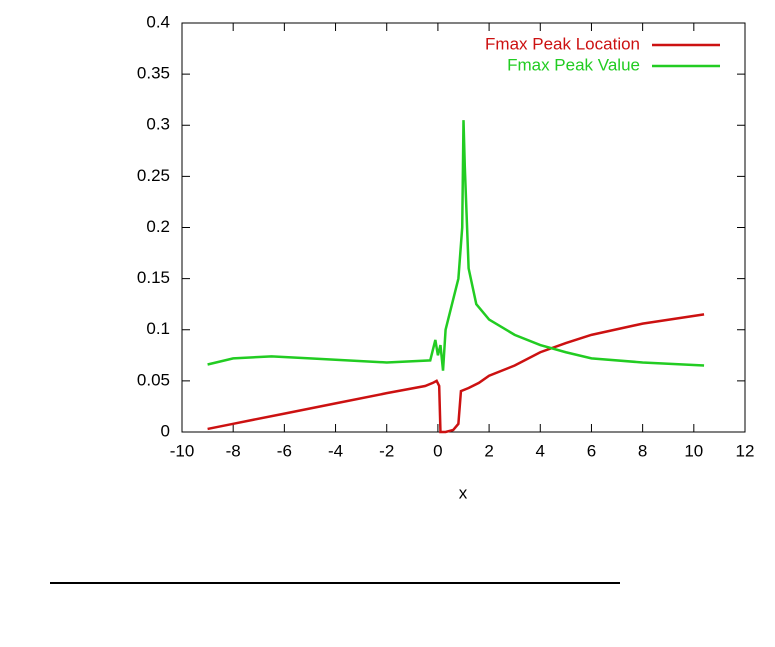  I want to click on x-tick-label: 2, so click(488, 450).